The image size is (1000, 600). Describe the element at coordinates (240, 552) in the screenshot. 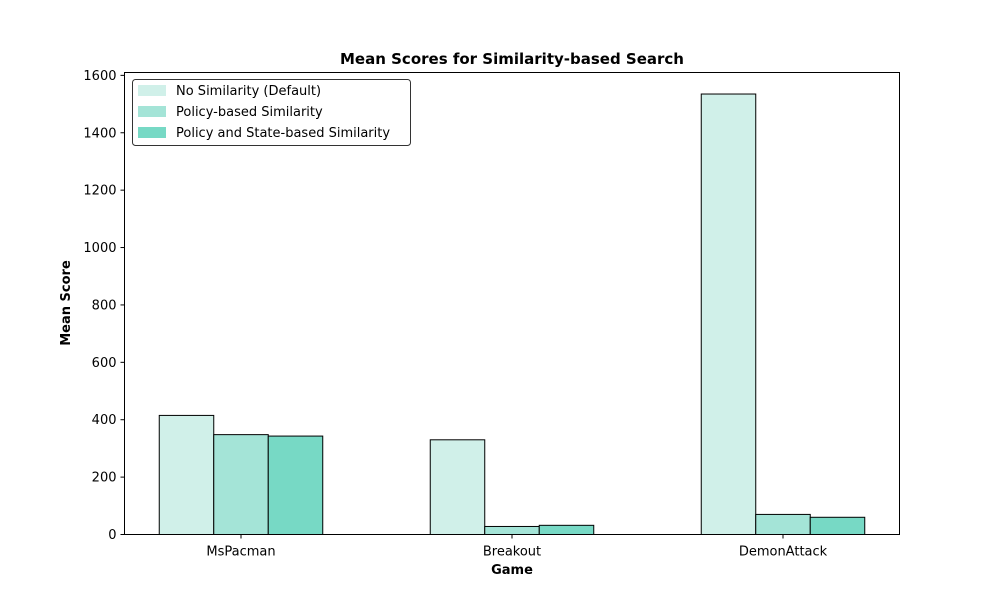

I see `x-tick-label: MsPacman` at that location.